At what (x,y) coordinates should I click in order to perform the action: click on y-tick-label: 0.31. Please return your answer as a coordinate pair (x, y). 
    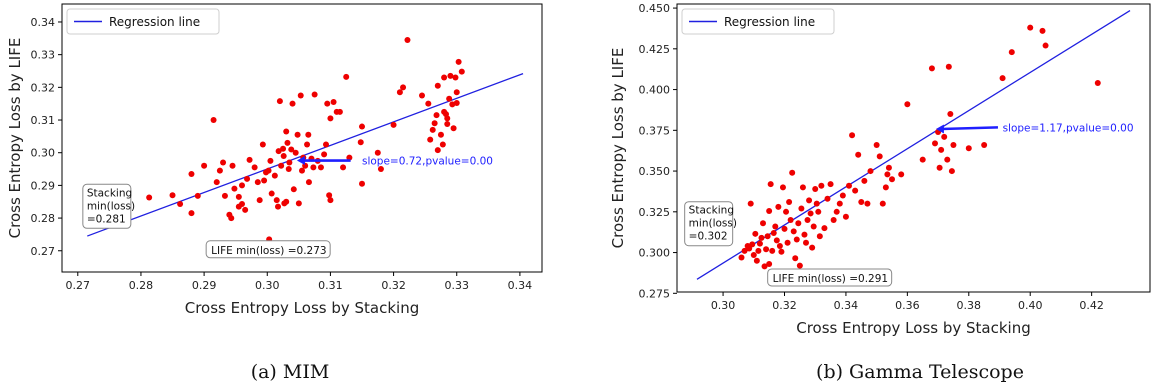
    Looking at the image, I should click on (43, 120).